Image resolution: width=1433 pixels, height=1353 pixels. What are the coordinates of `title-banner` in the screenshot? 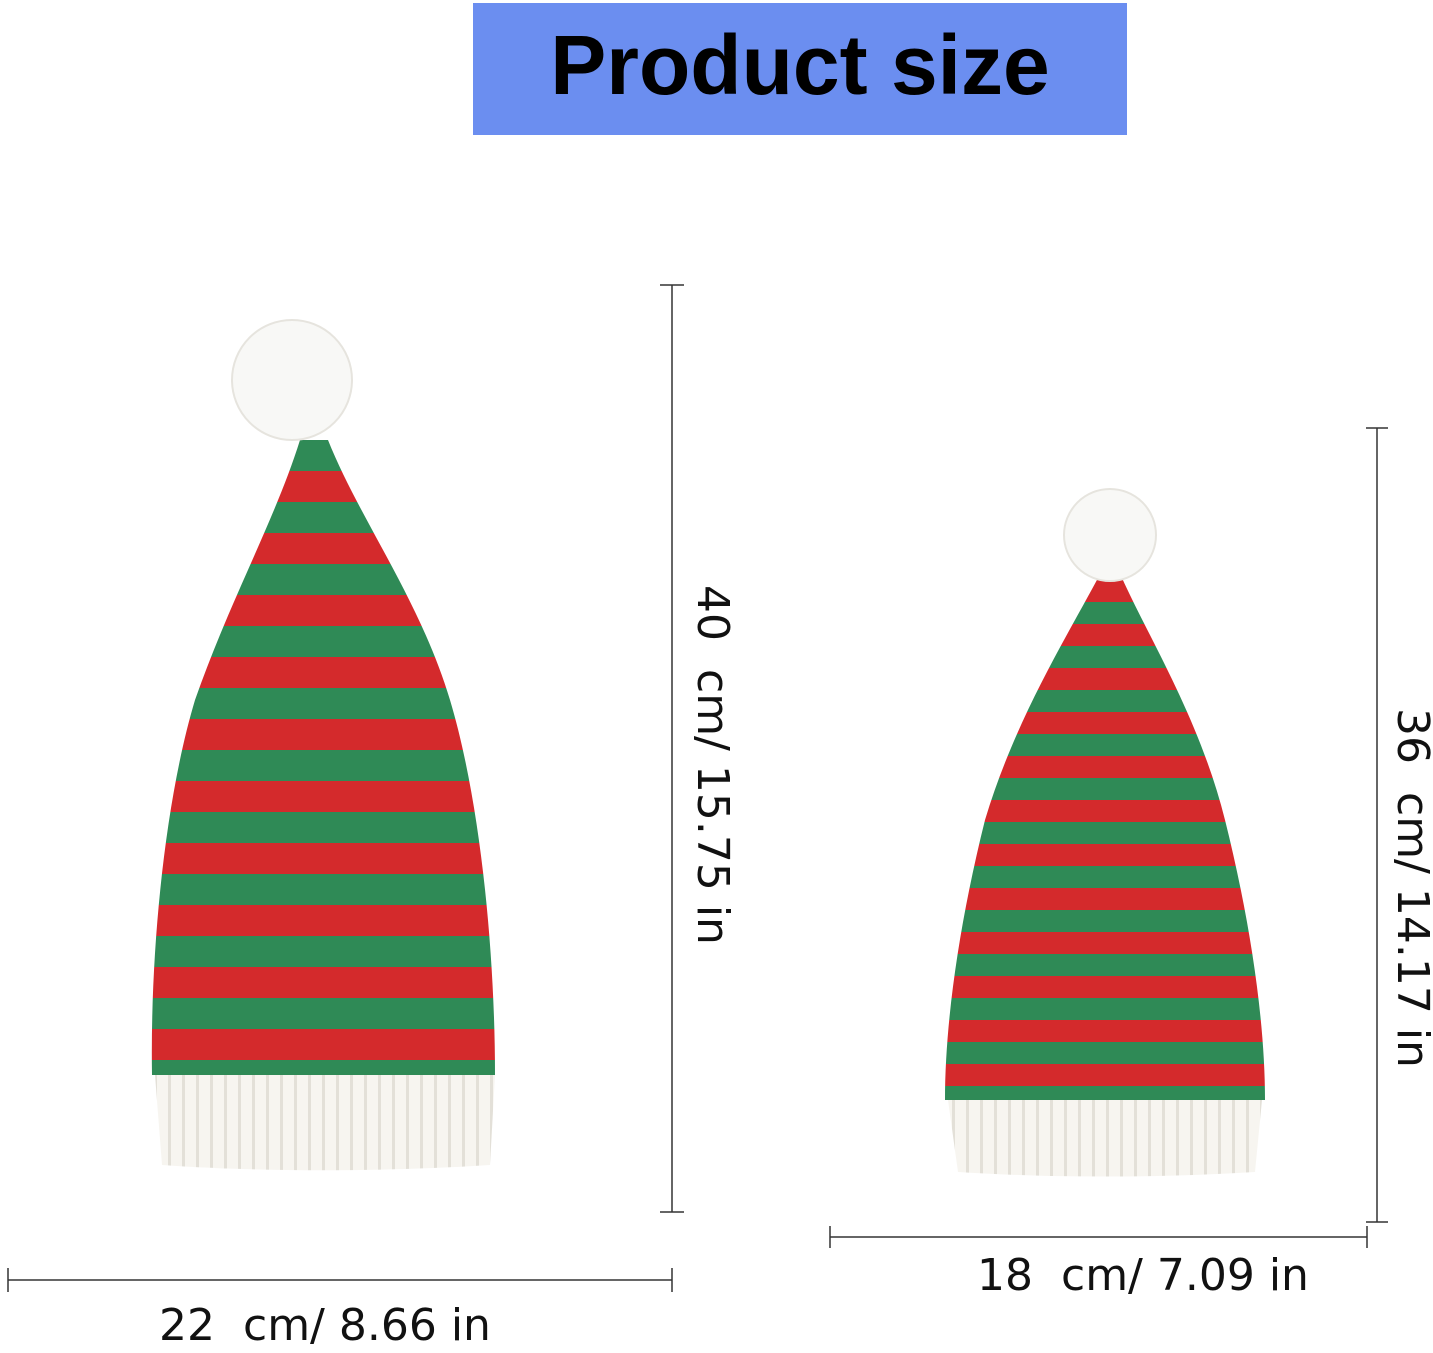 It's located at (800, 69).